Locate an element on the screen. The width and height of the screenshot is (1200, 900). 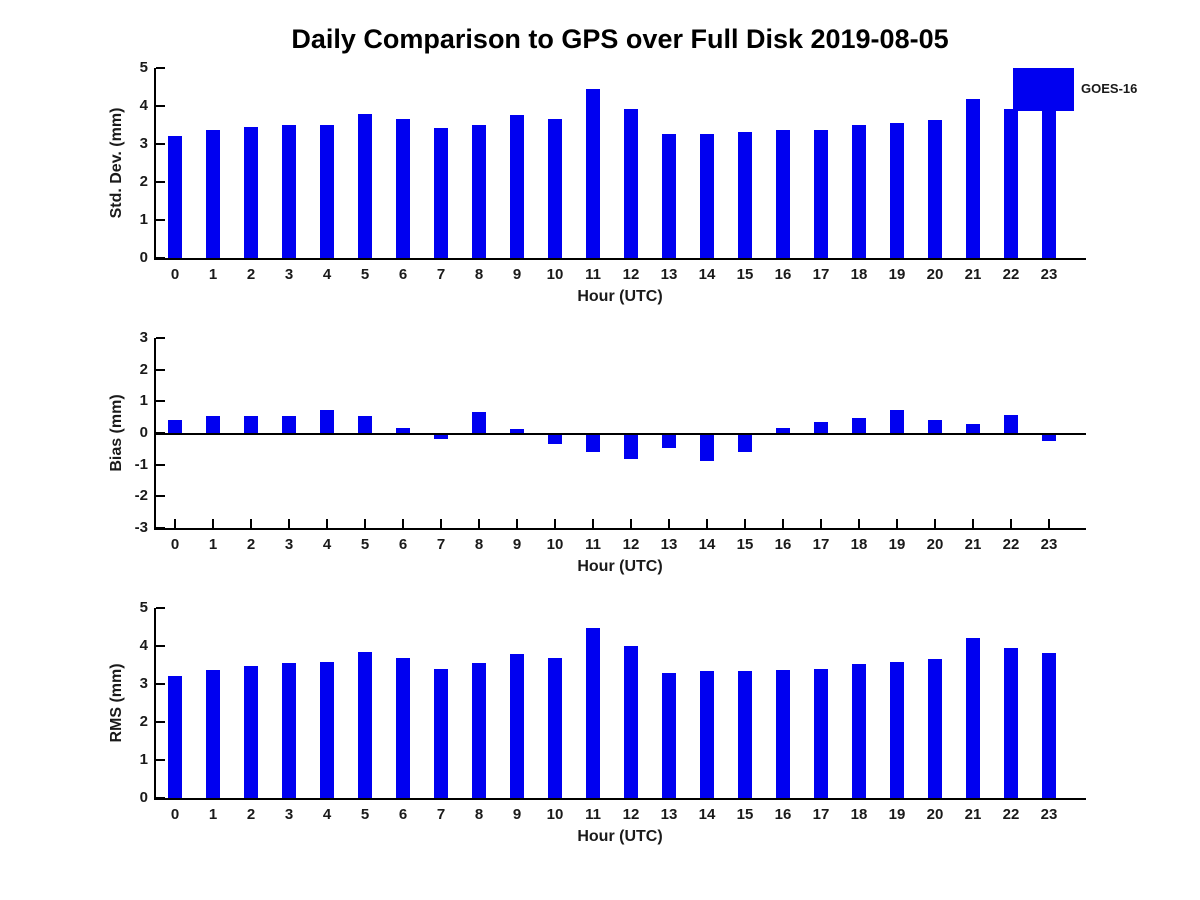
y-tick-label: -2 is located at coordinates (141, 495).